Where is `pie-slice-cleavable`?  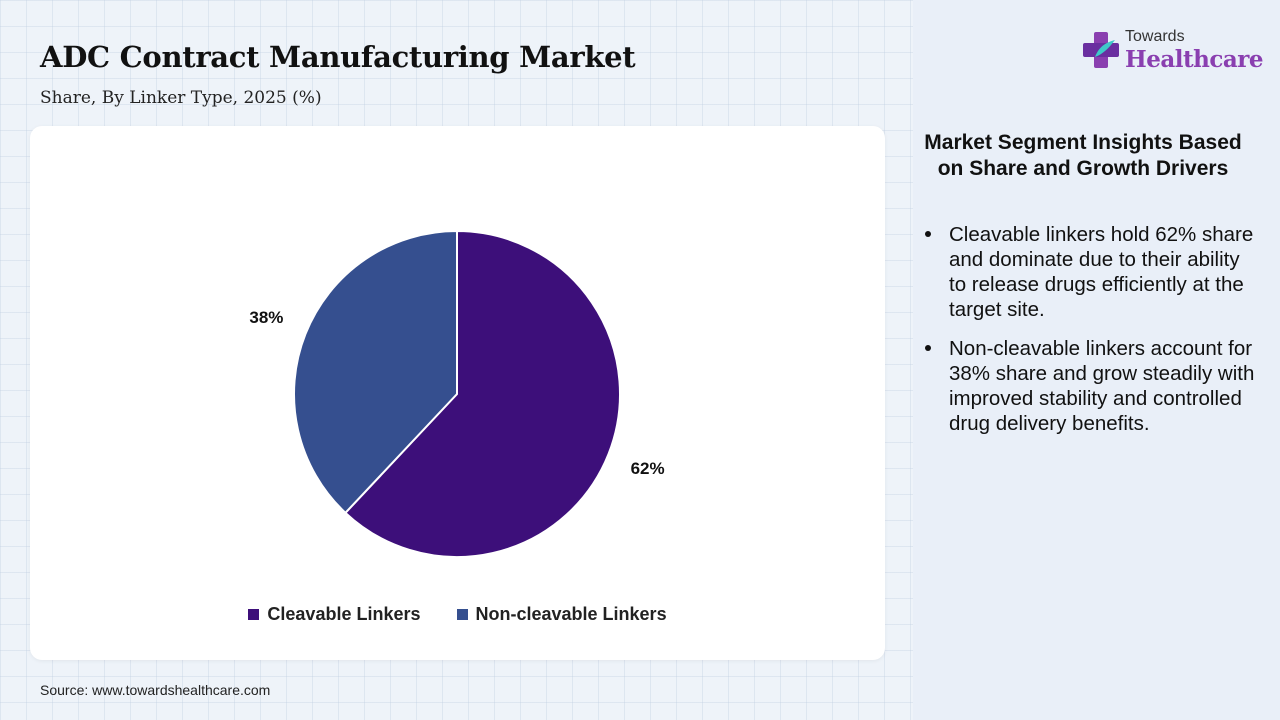 pie-slice-cleavable is located at coordinates (482, 393).